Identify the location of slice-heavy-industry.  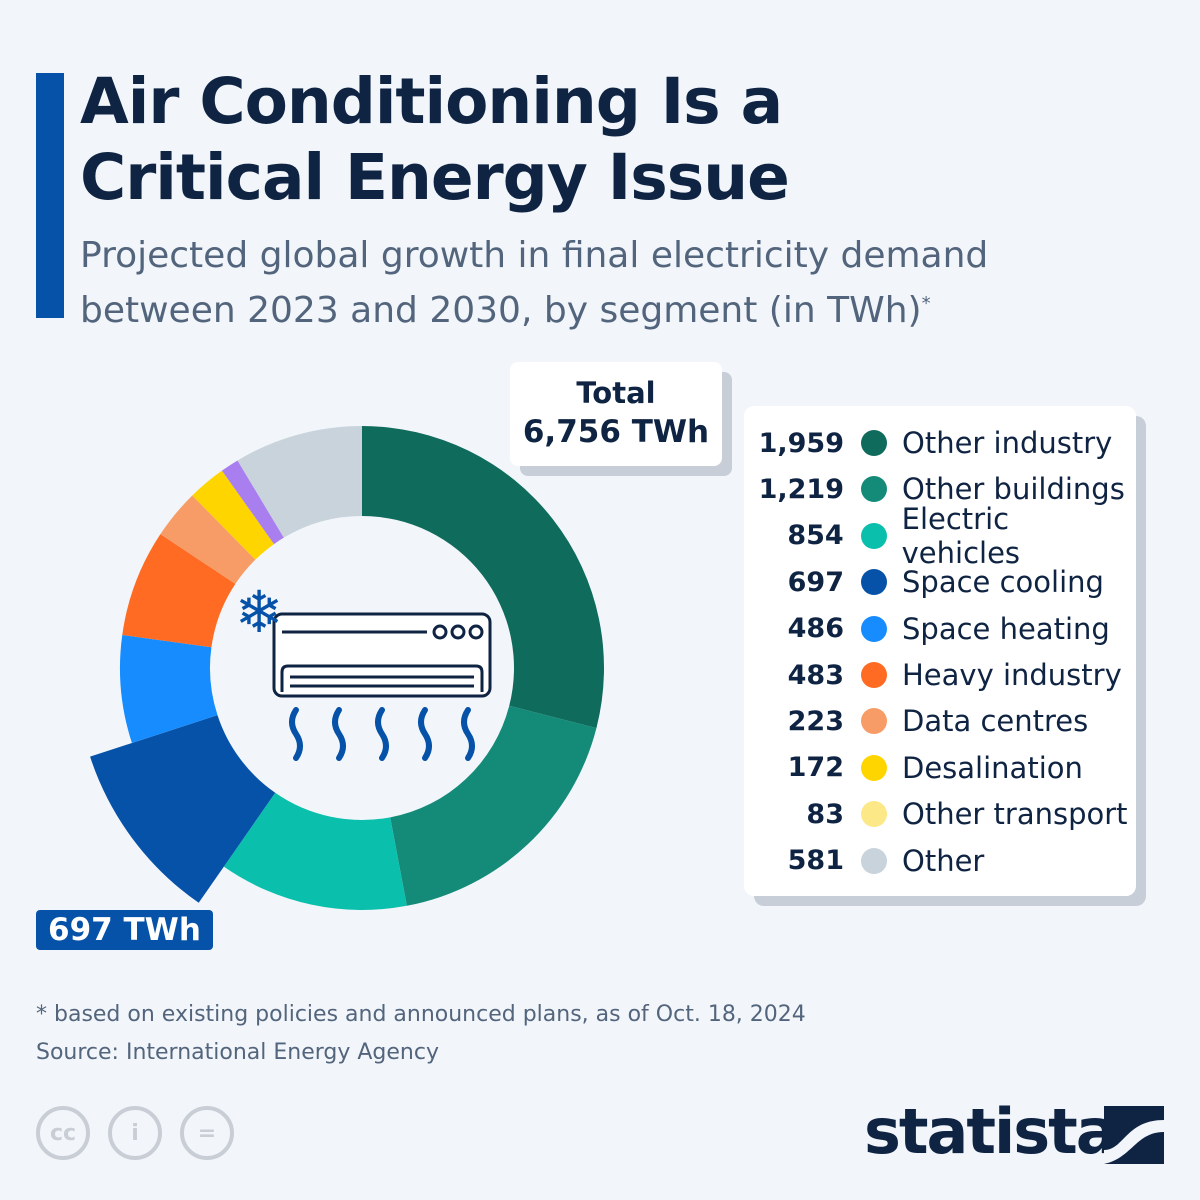
(179, 591).